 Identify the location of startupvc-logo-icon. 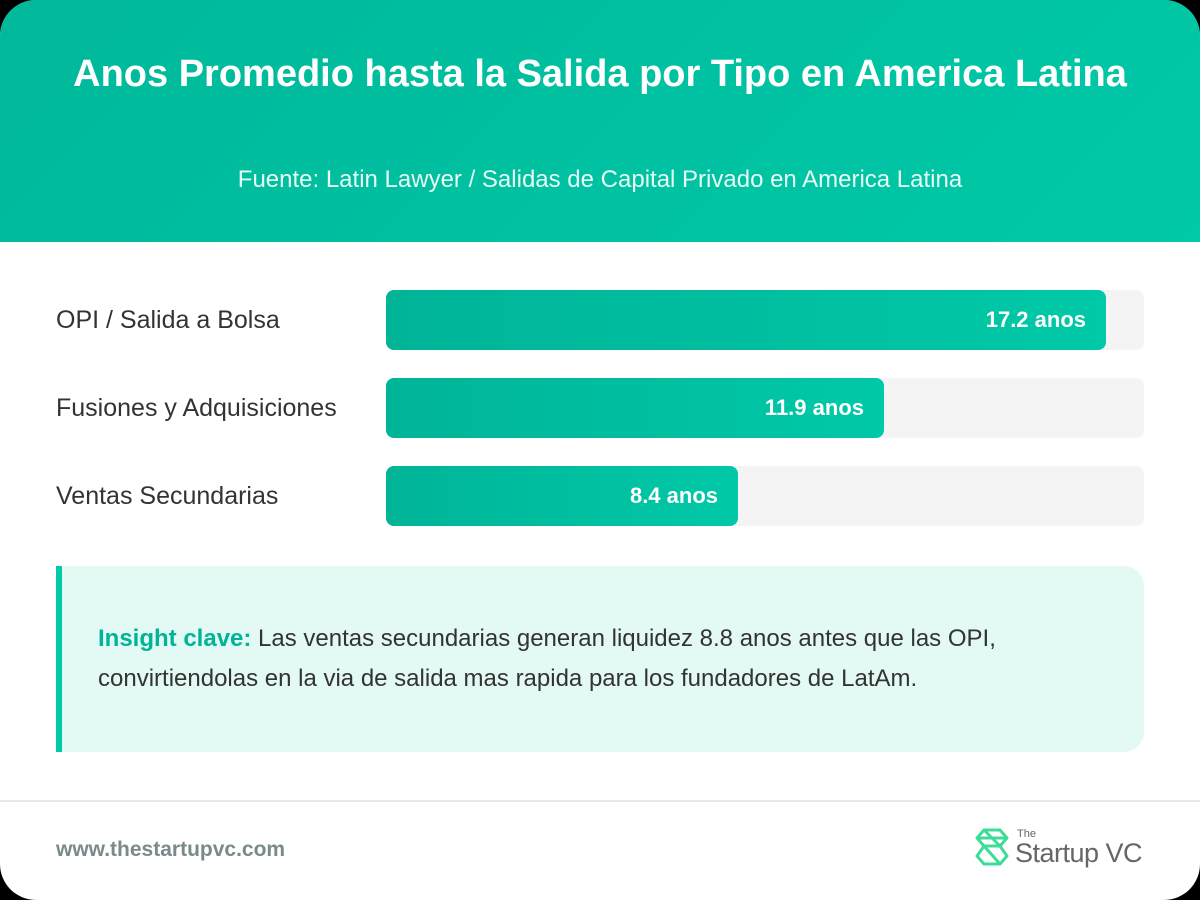
(992, 847).